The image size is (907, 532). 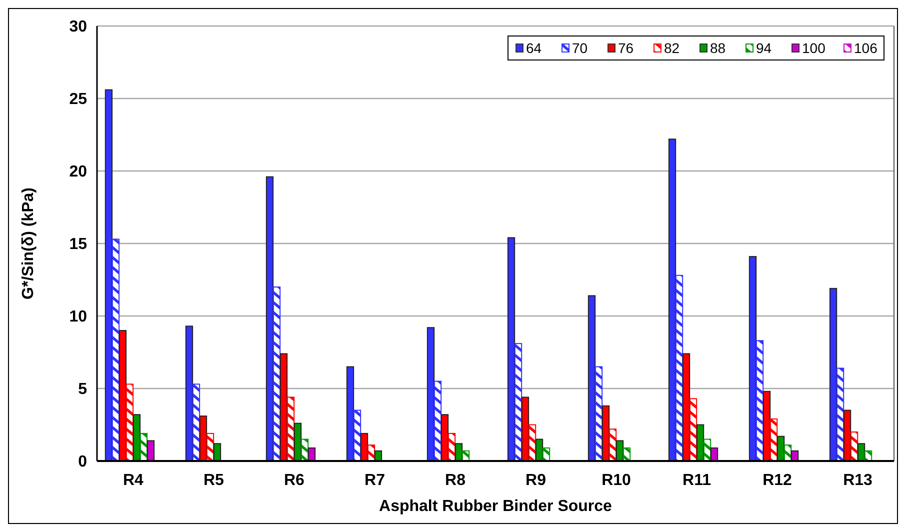 I want to click on x-tick-label: R6, so click(x=294, y=480).